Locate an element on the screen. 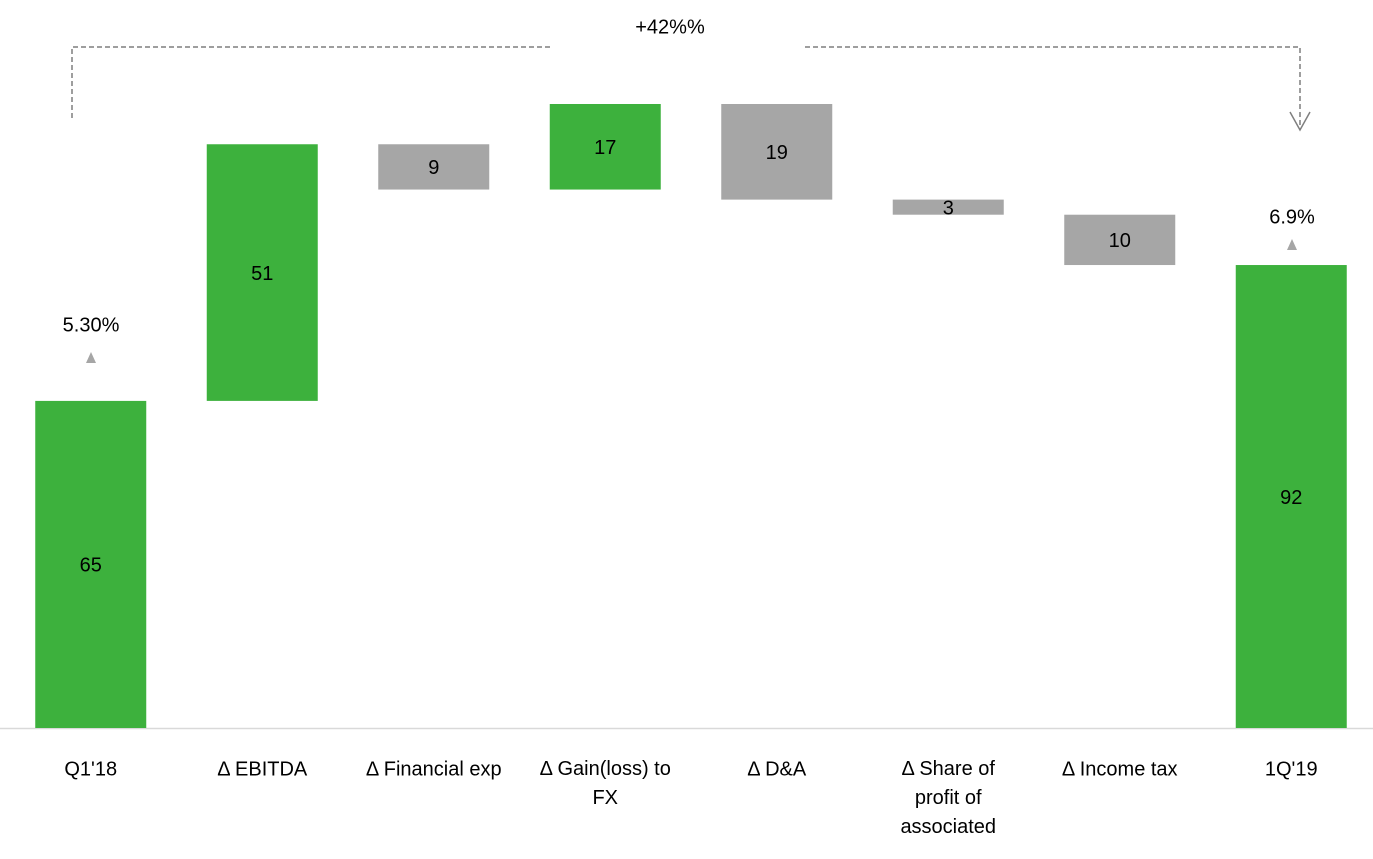  value-label: 51 is located at coordinates (262, 274).